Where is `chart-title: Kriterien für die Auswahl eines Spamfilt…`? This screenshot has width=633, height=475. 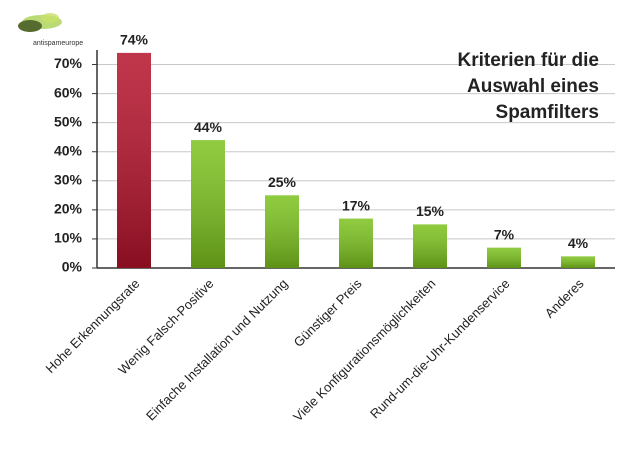
chart-title: Kriterien für die Auswahl eines Spamfilt… is located at coordinates (528, 86).